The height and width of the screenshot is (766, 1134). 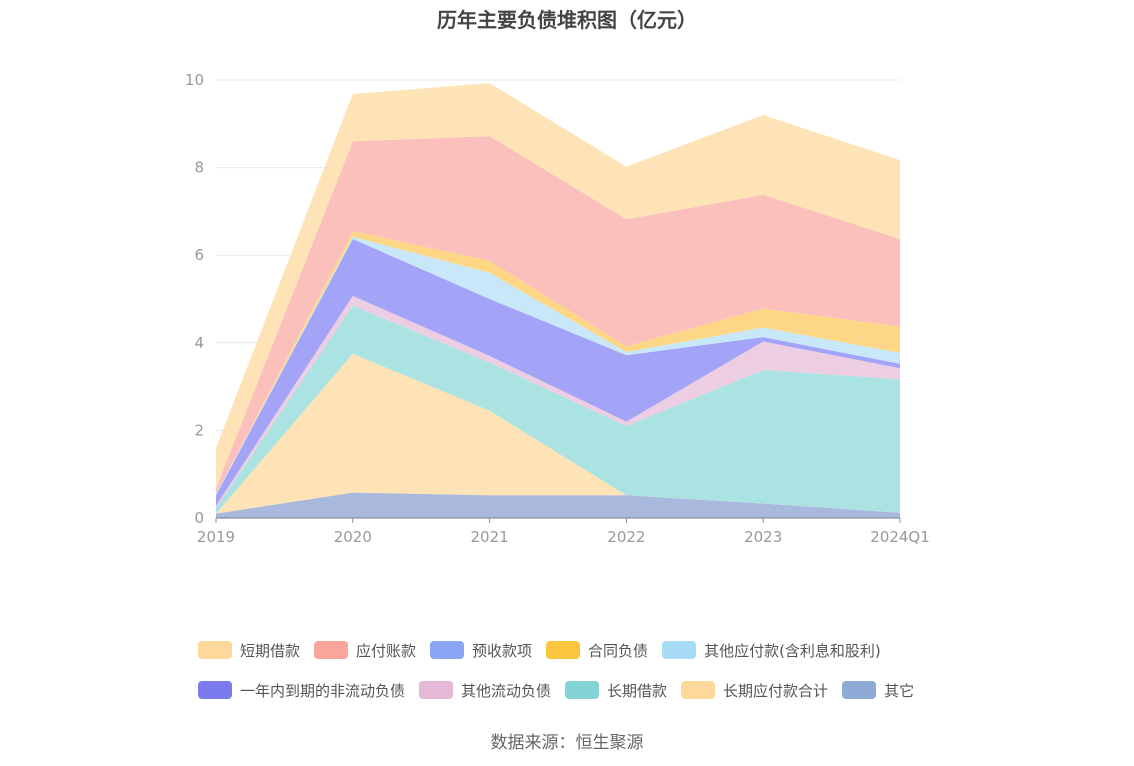 What do you see at coordinates (502, 650) in the screenshot?
I see `legend-label: 预收款项` at bounding box center [502, 650].